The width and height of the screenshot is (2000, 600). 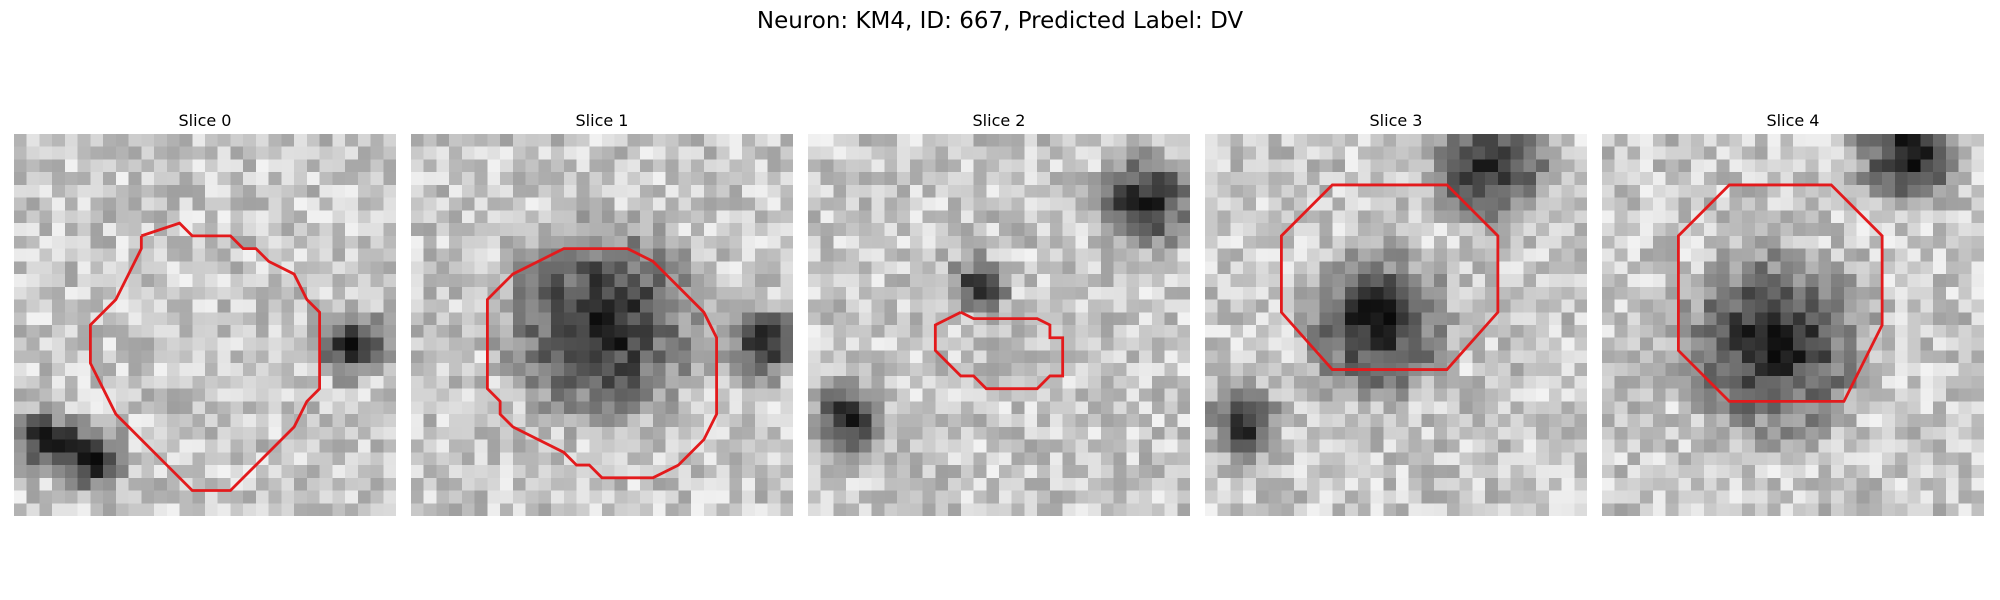 I want to click on roi-contour, so click(x=1780, y=293).